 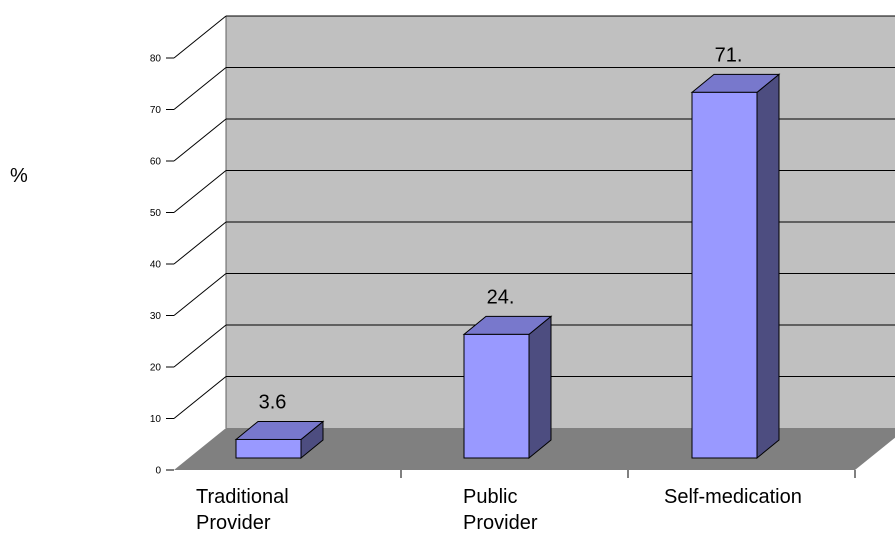 What do you see at coordinates (156, 213) in the screenshot?
I see `y-tick-label-50: 50` at bounding box center [156, 213].